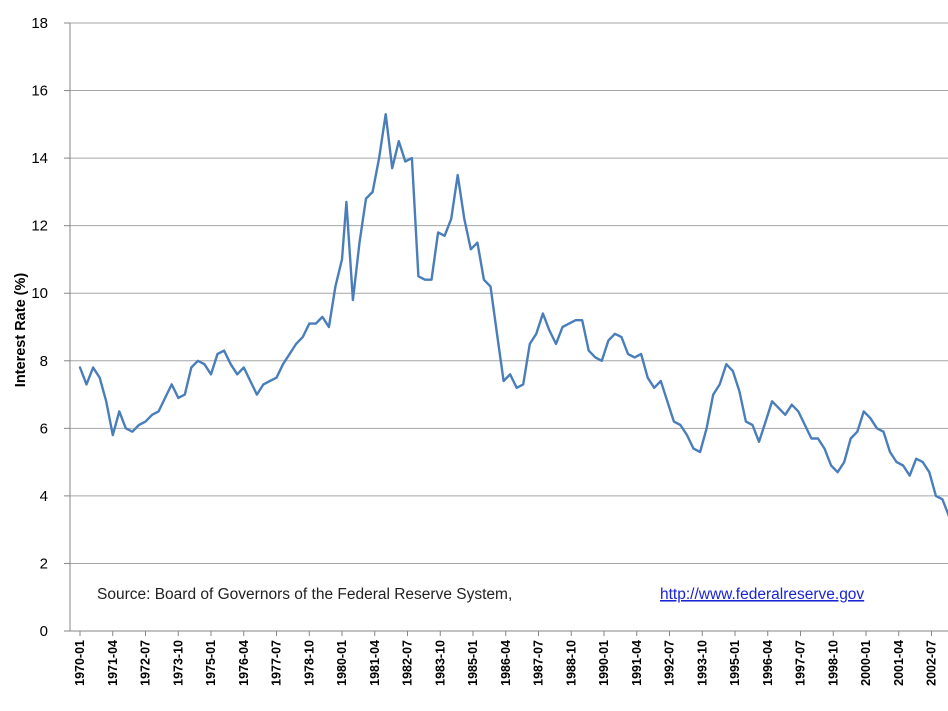  I want to click on x-tick-label: 1987-07, so click(539, 663).